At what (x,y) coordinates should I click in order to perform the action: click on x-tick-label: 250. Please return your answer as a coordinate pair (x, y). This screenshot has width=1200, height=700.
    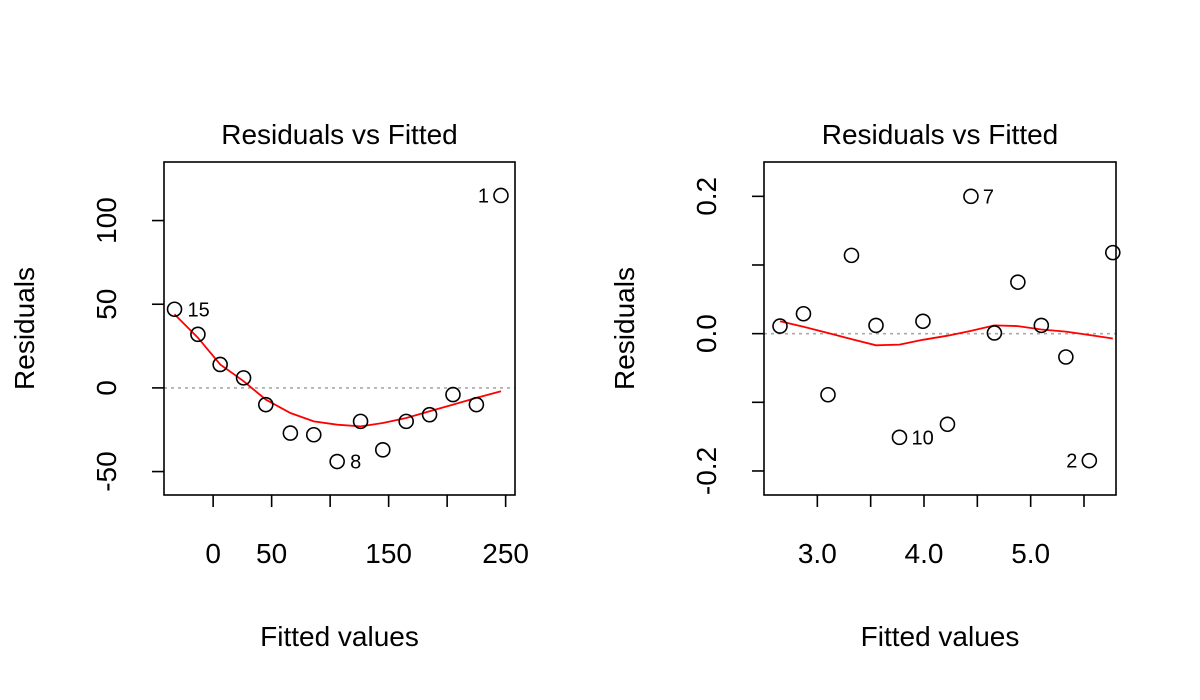
    Looking at the image, I should click on (505, 553).